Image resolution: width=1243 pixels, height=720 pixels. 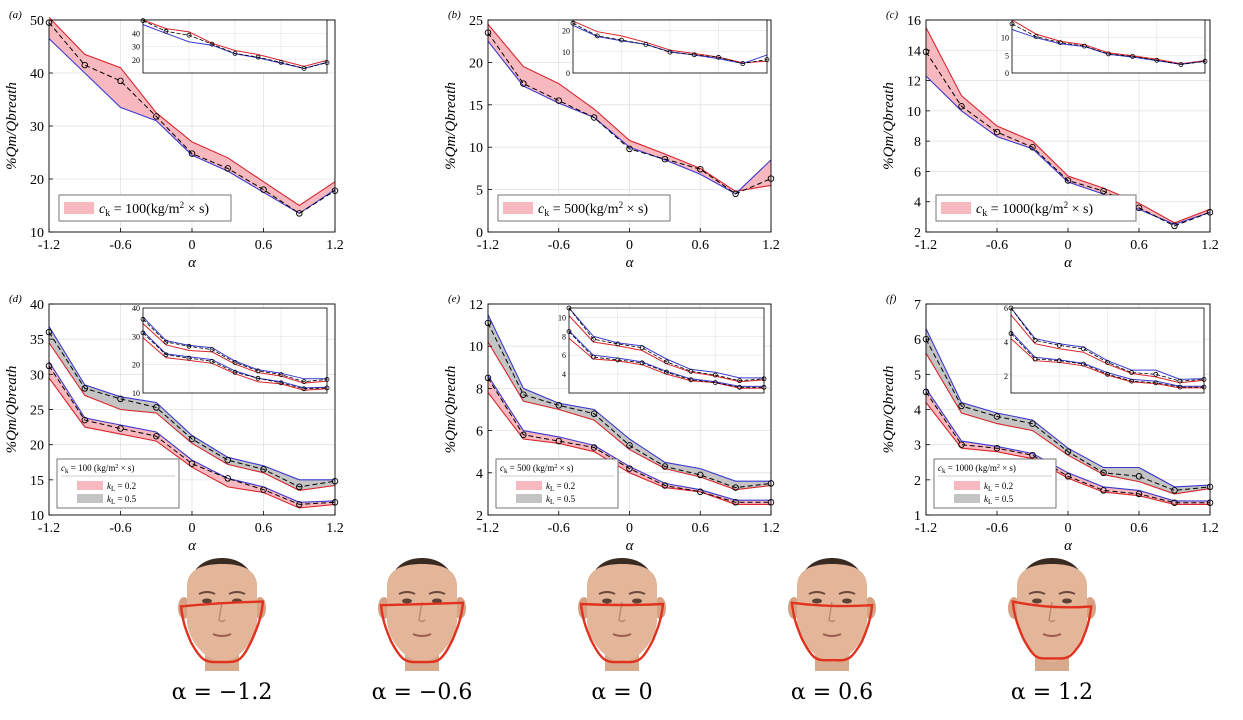 What do you see at coordinates (593, 209) in the screenshot?
I see `legend-text: ck = 500(kg/m2 × s)` at bounding box center [593, 209].